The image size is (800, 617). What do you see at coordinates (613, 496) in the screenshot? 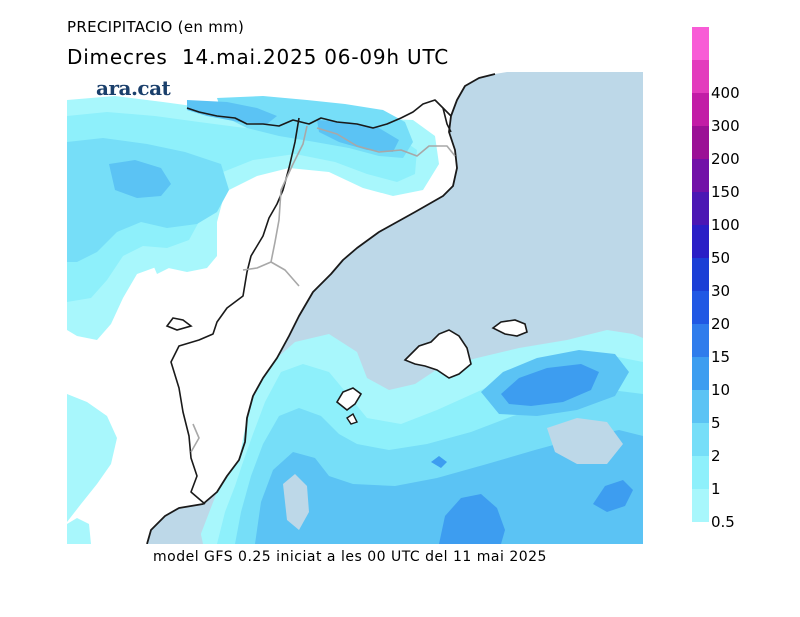
I see `precip-area-10mm-southeast` at bounding box center [613, 496].